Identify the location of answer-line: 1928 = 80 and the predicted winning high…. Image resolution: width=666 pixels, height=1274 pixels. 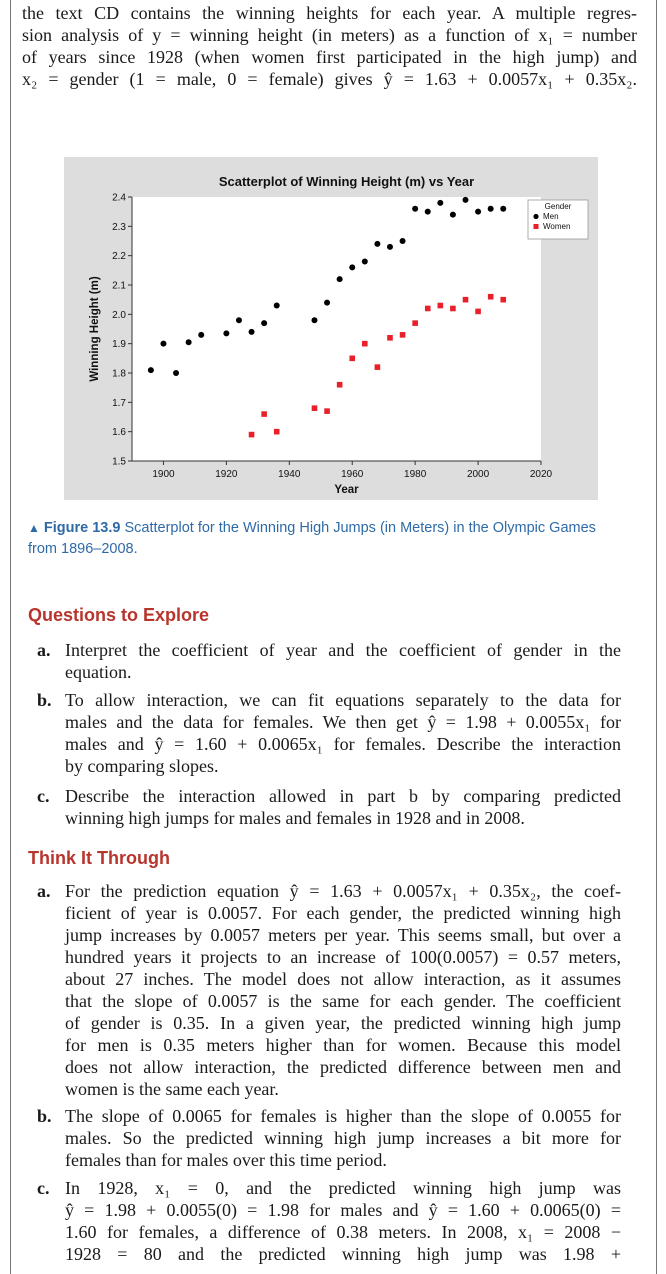
(343, 1254).